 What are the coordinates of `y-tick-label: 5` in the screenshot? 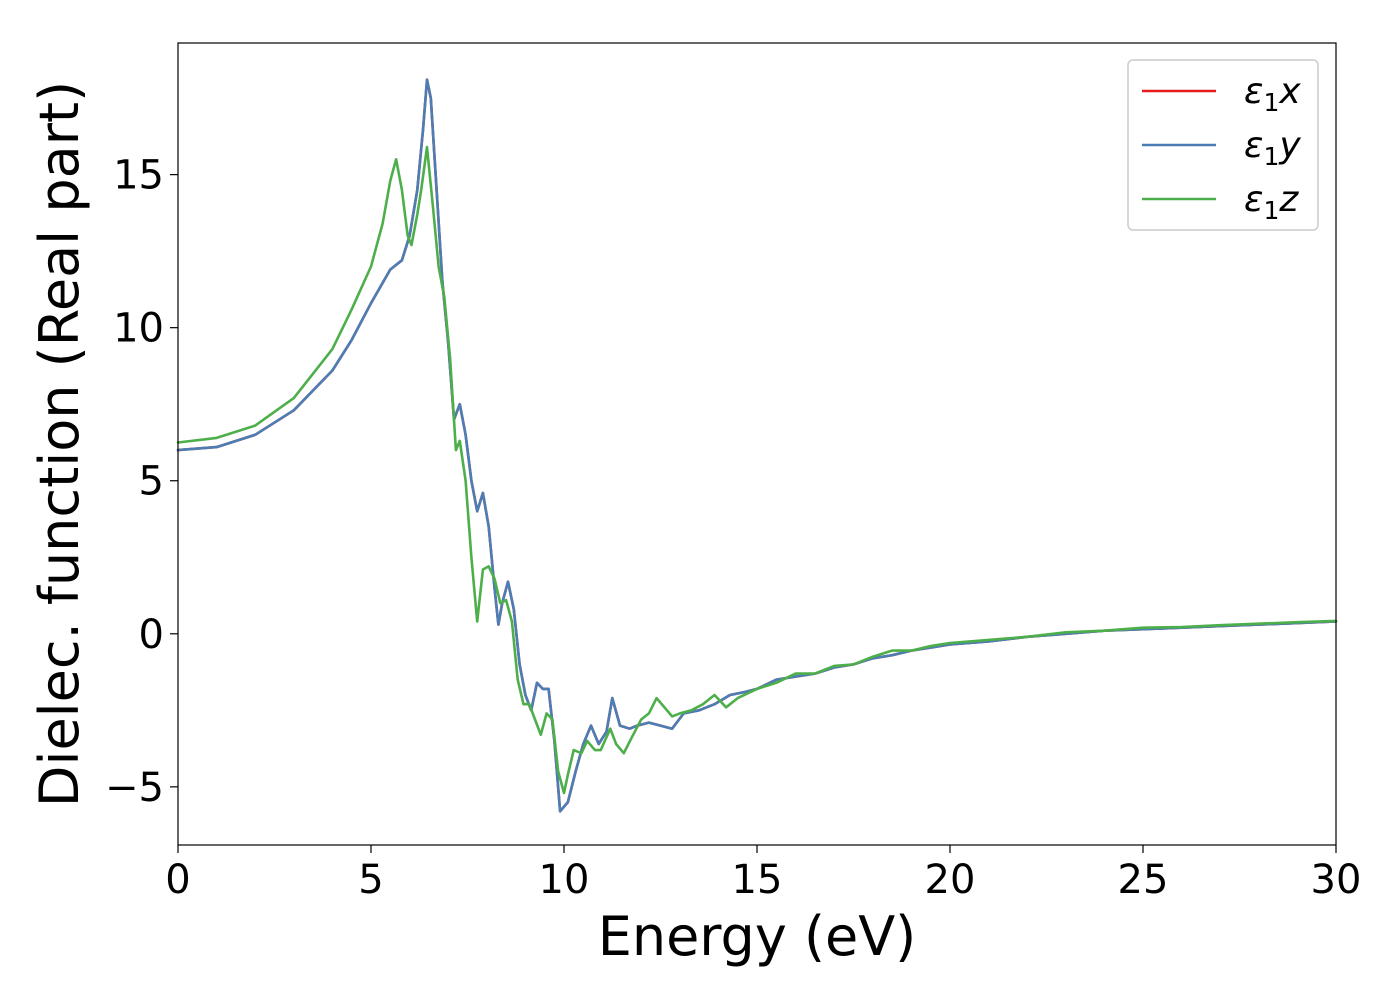 It's located at (151, 482).